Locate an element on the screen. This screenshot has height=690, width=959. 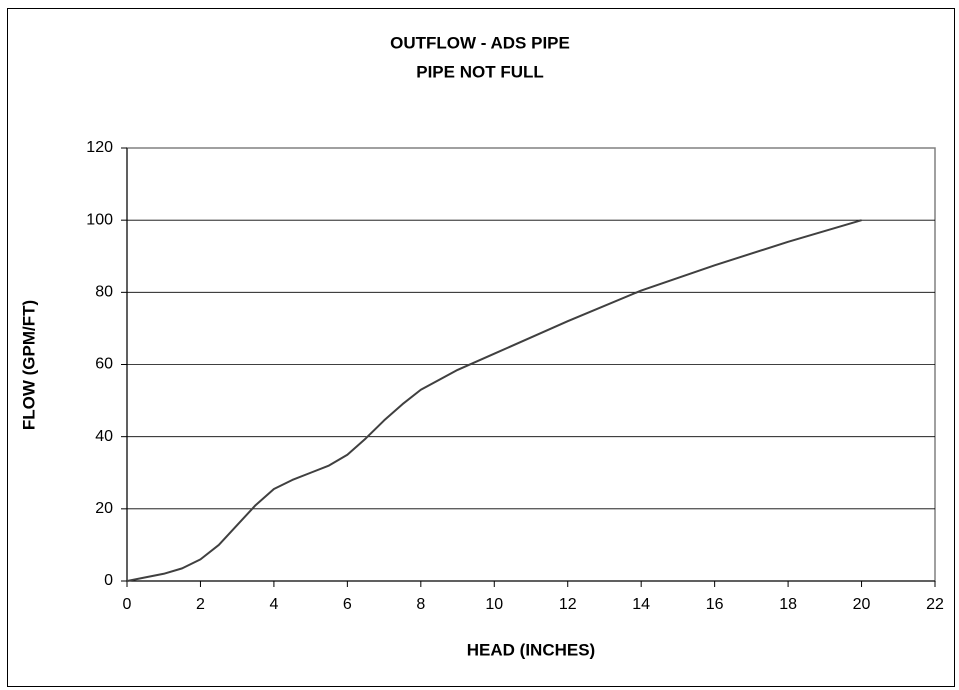
x-tick-label: 12 is located at coordinates (568, 604).